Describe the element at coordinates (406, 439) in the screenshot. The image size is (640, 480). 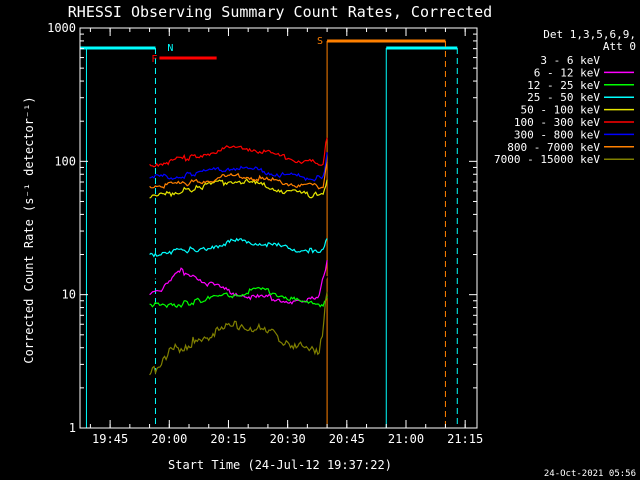
I see `x-tick-label-5: 21:00` at that location.